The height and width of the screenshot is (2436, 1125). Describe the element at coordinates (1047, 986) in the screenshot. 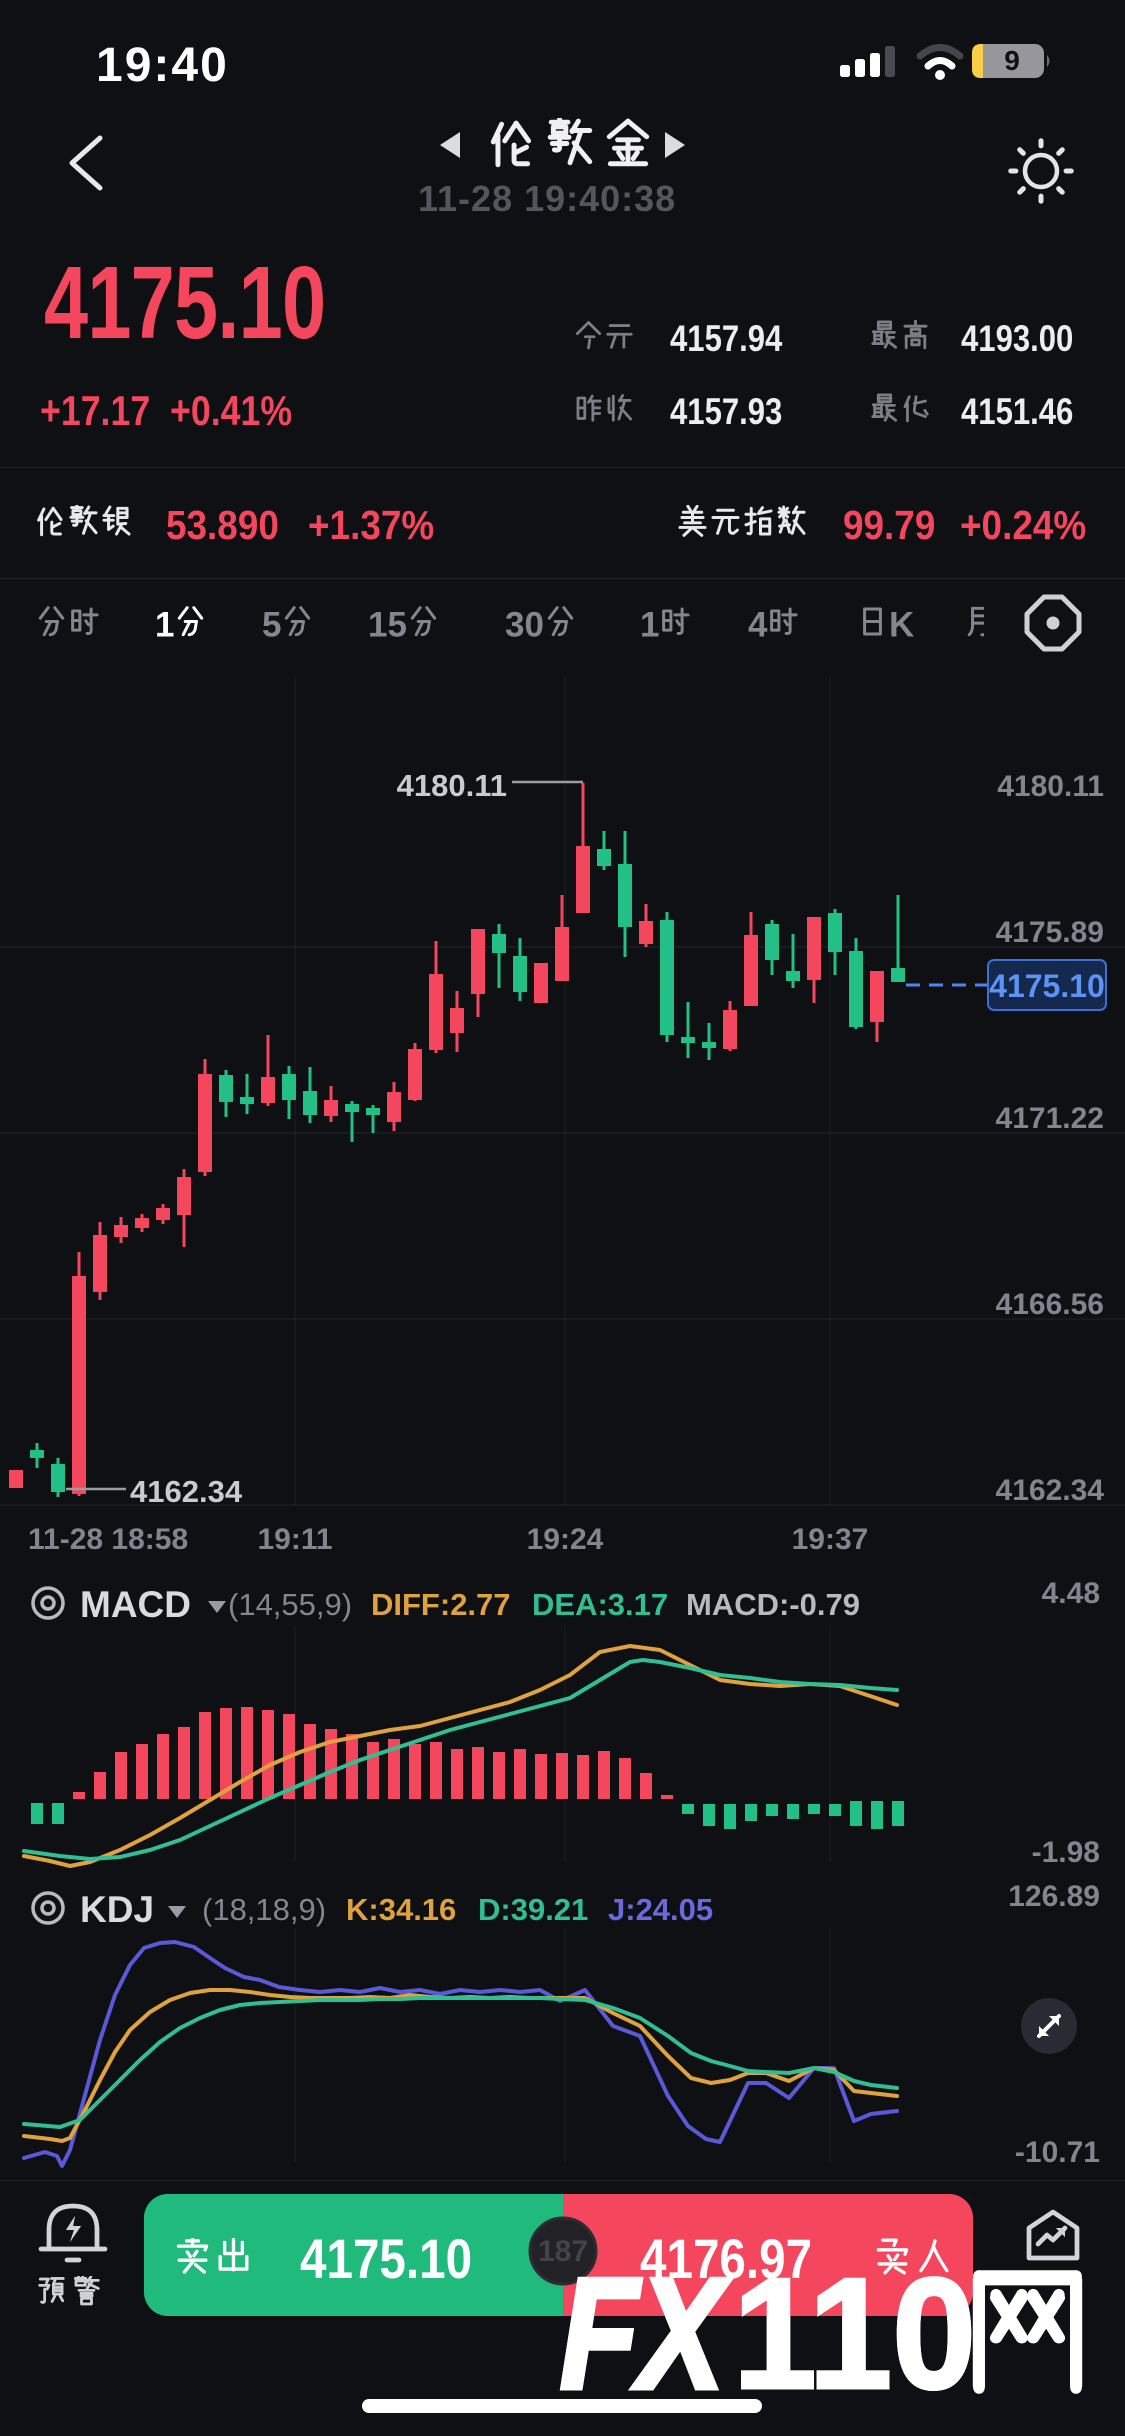

I see `svg-text: 4175.10` at that location.